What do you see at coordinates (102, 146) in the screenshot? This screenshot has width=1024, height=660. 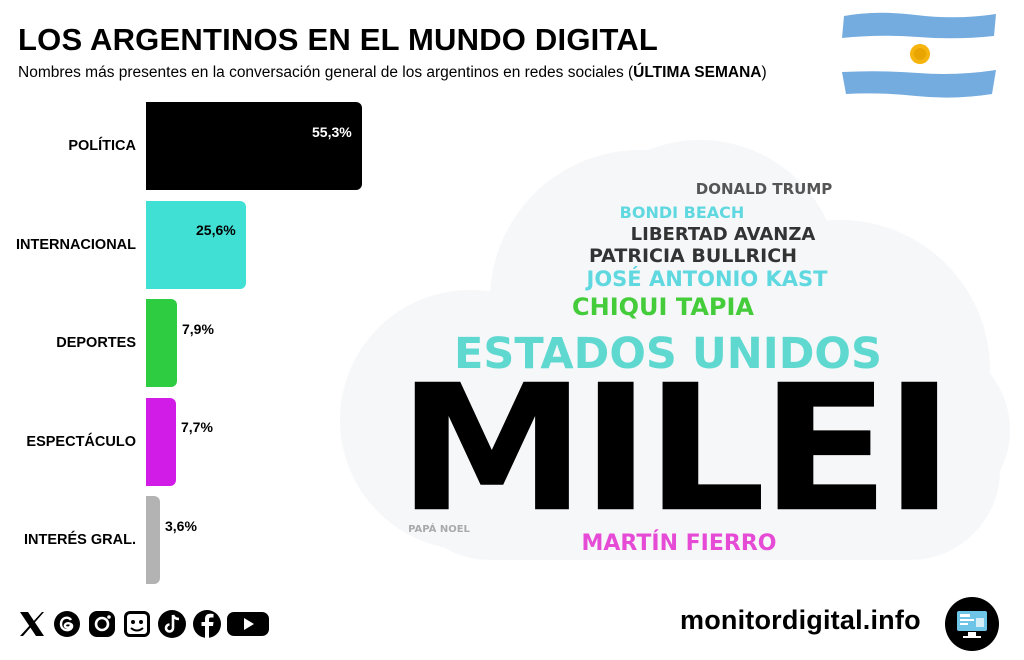 I see `bar-label-politica: POLÍTICA` at bounding box center [102, 146].